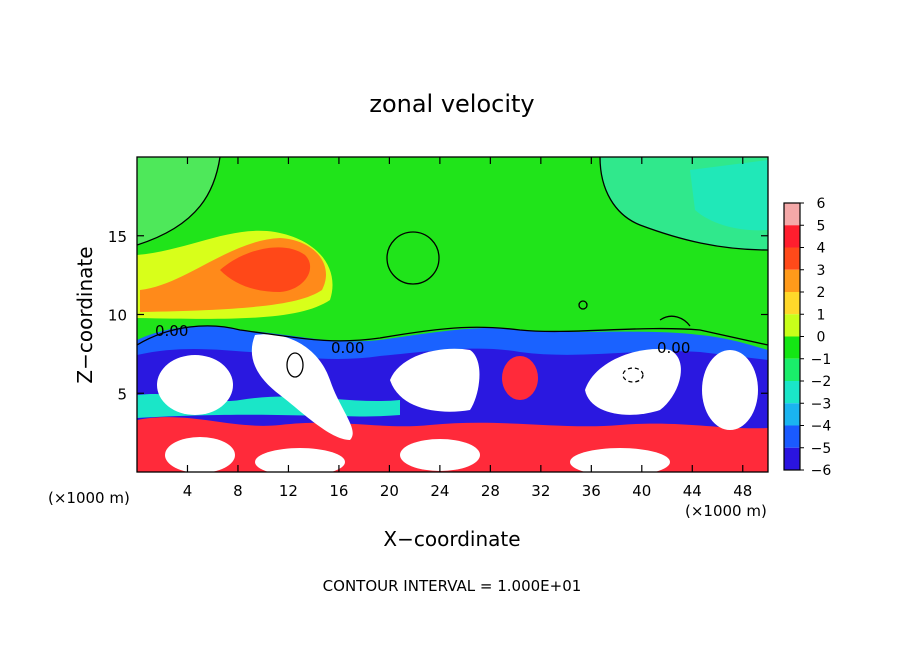 The height and width of the screenshot is (654, 904). Describe the element at coordinates (821, 226) in the screenshot. I see `colorbar-label: 5` at that location.